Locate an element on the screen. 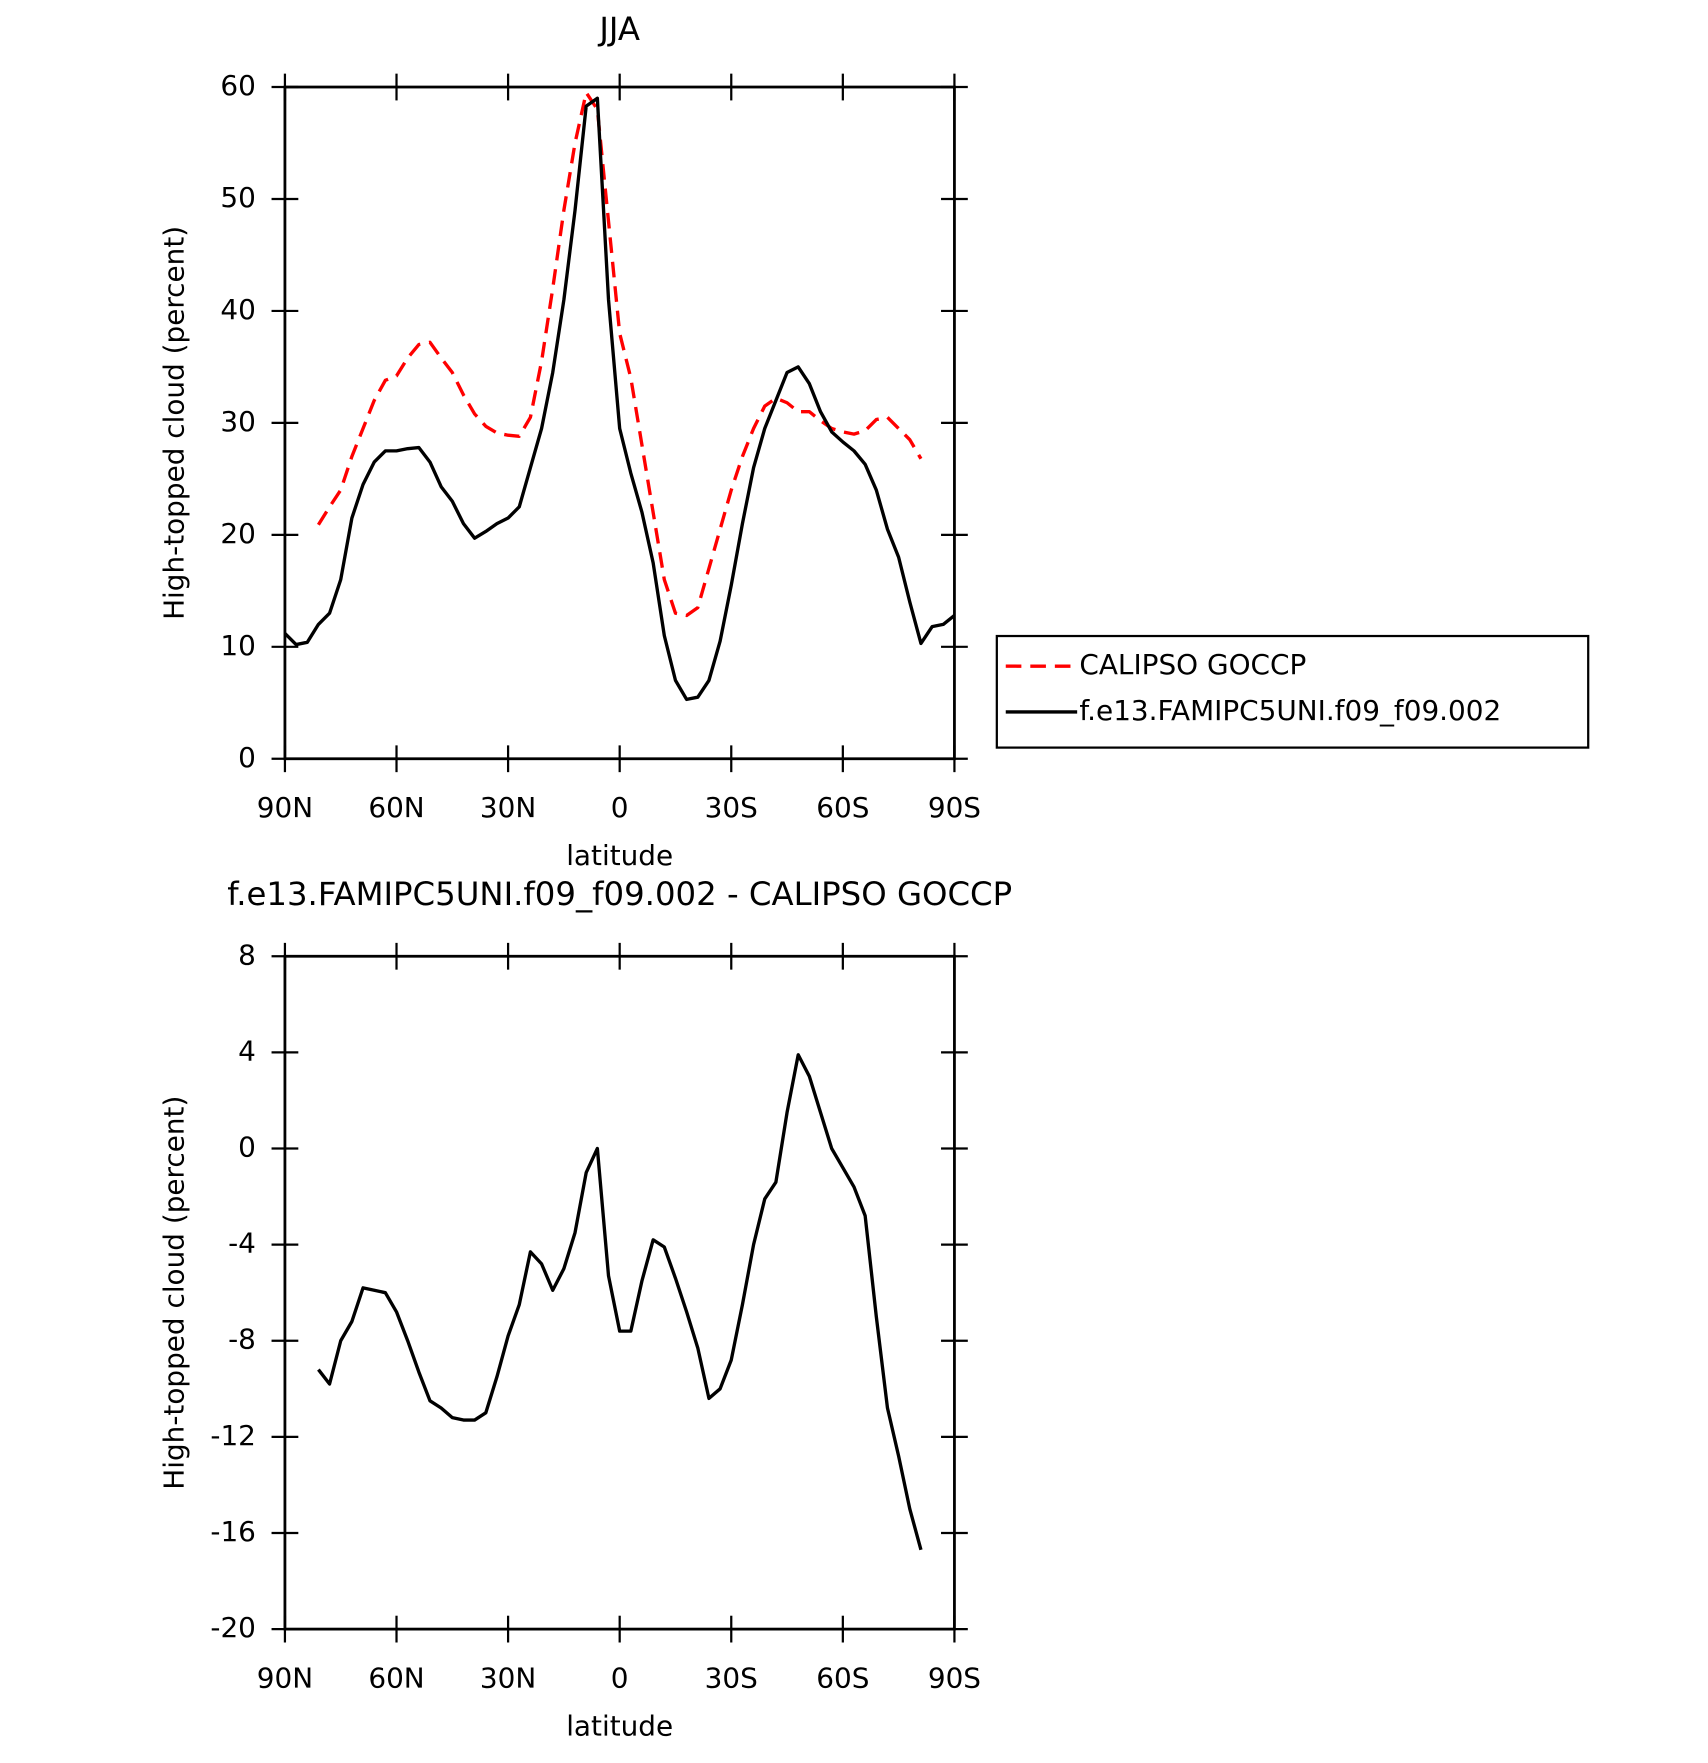  y-tick-label: -16 is located at coordinates (233, 1531).